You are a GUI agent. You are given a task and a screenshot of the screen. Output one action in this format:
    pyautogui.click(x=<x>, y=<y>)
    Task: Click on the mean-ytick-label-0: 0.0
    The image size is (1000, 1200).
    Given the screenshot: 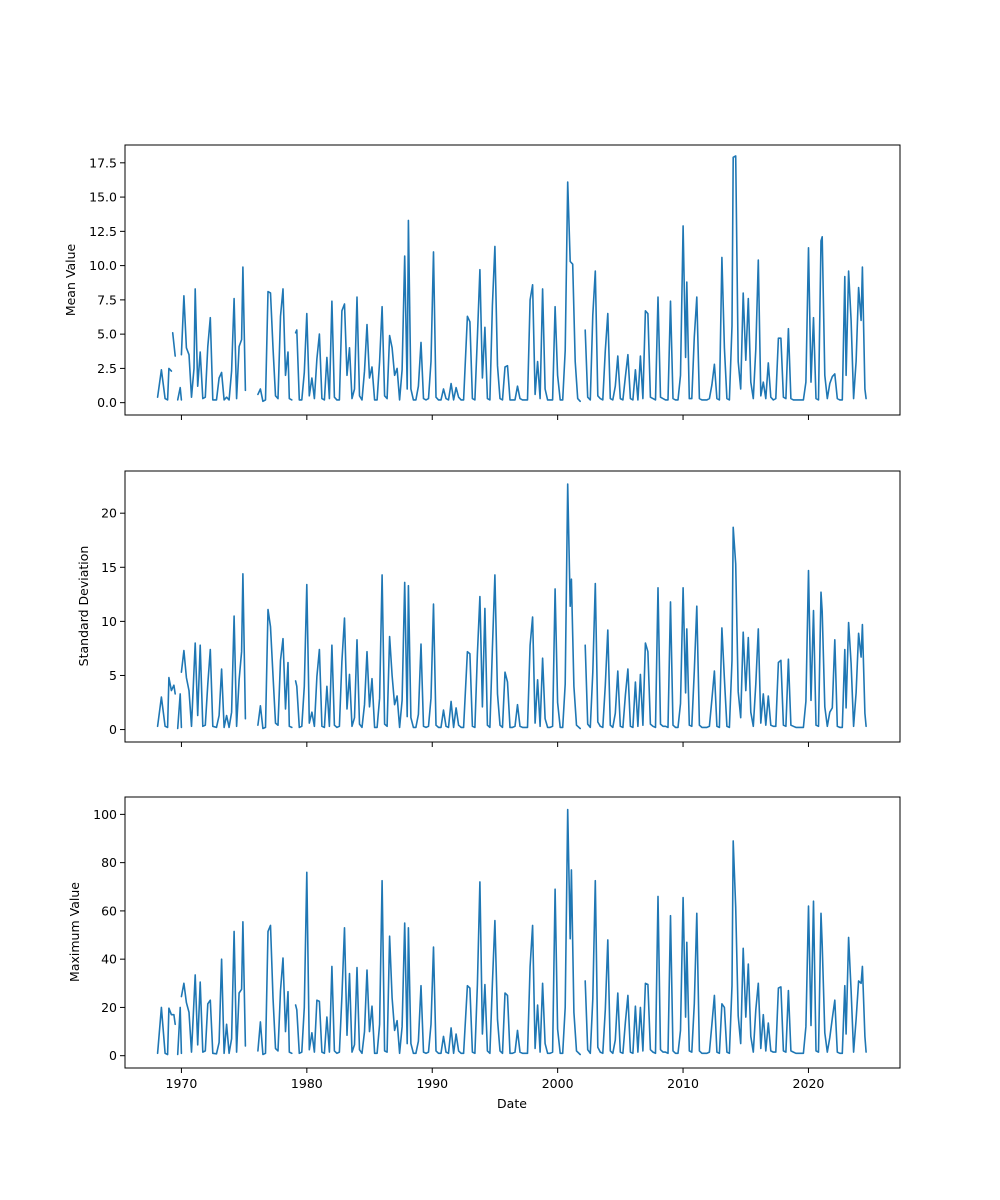 What is the action you would take?
    pyautogui.click(x=107, y=402)
    